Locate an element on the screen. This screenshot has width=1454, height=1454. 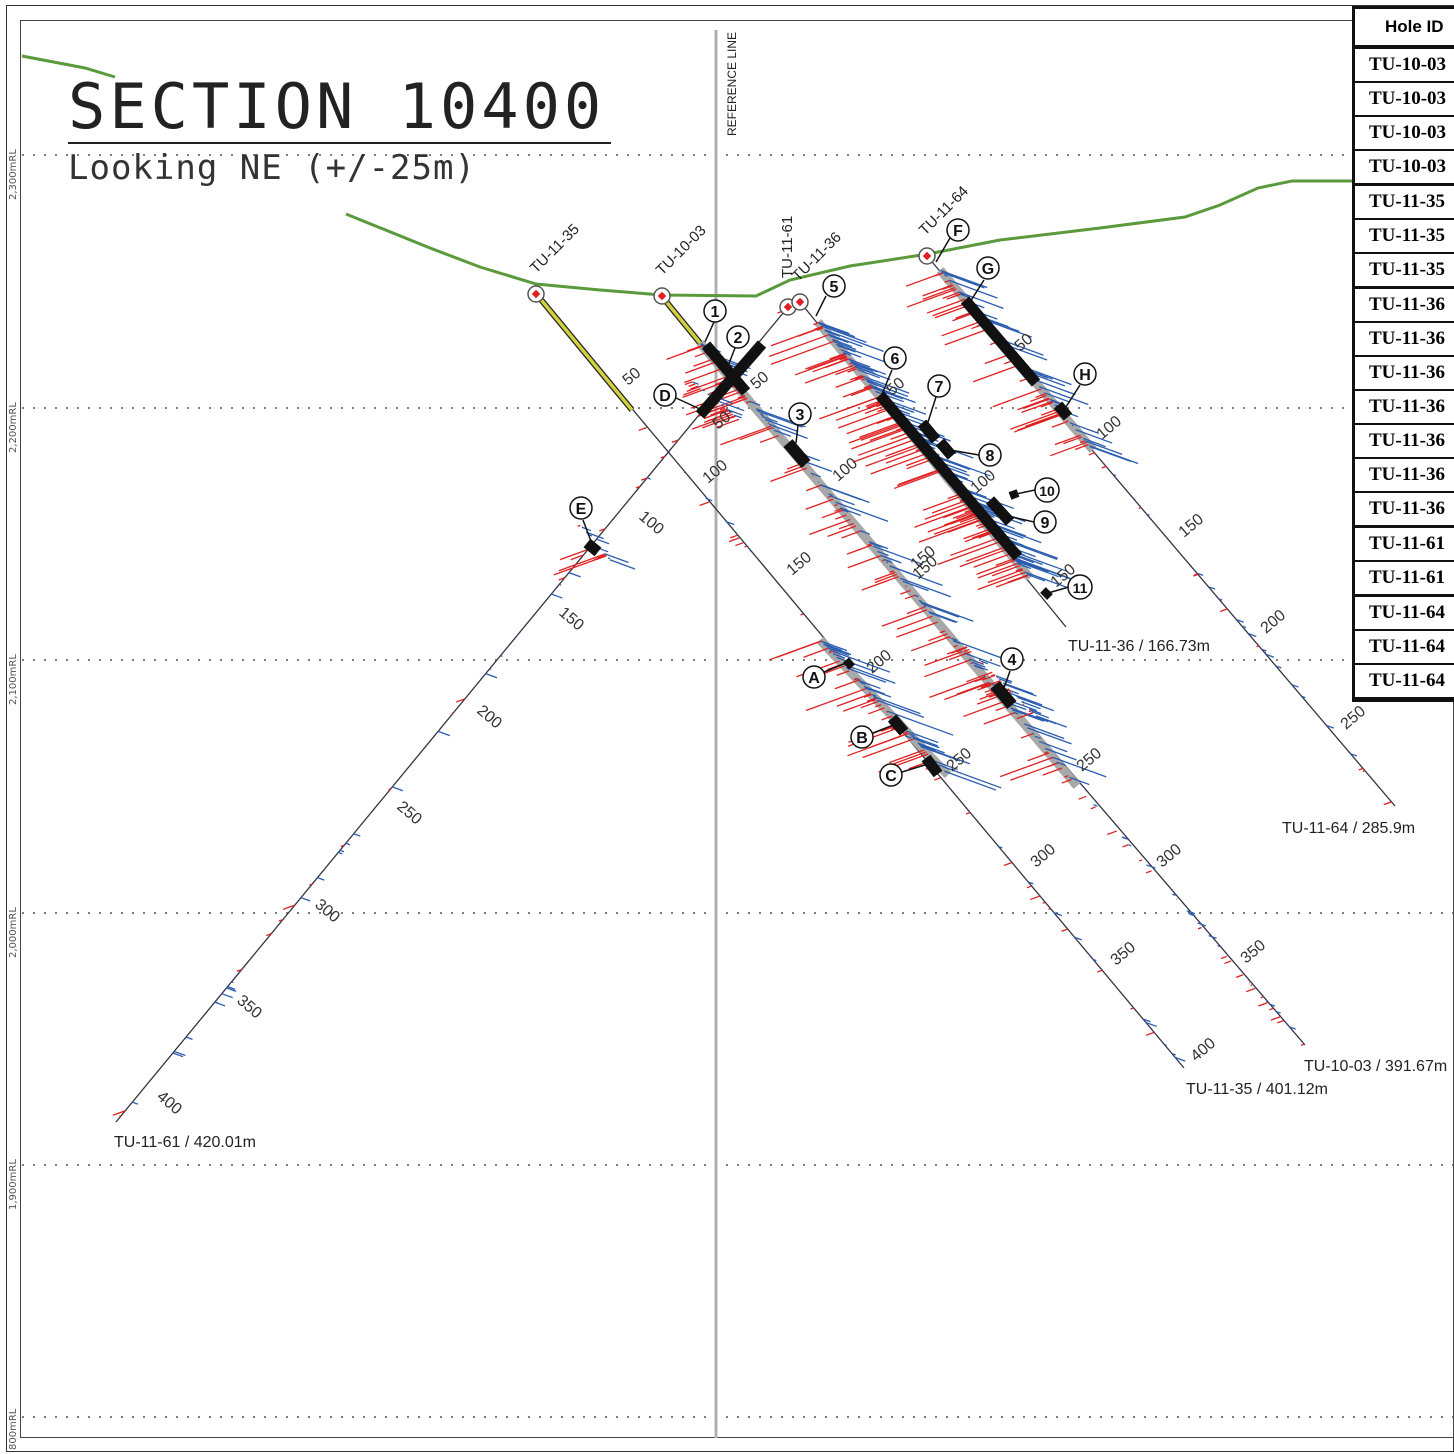
eoh-label-tu-11-64: TU-11-64 / 285.9m is located at coordinates (1348, 828).